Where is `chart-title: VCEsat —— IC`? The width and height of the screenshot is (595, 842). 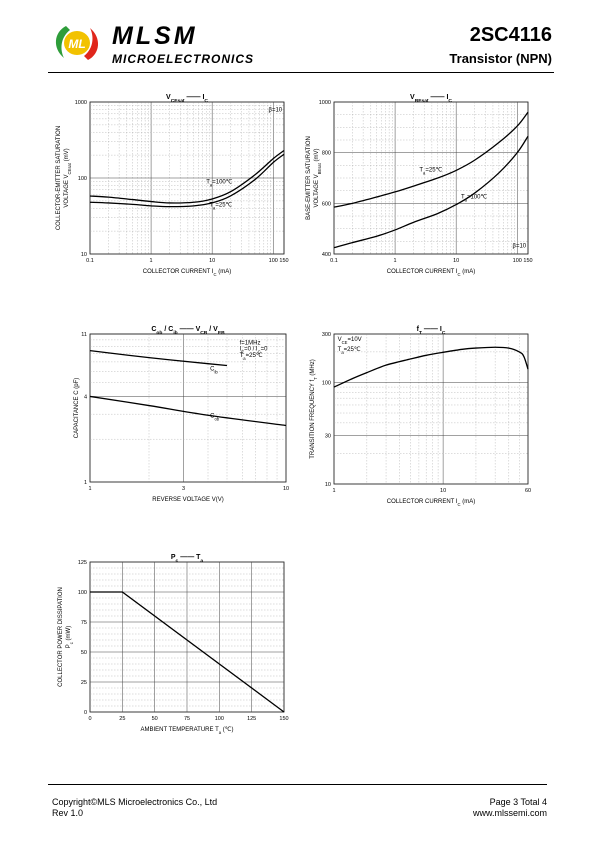 chart-title: VCEsat —— IC is located at coordinates (187, 99).